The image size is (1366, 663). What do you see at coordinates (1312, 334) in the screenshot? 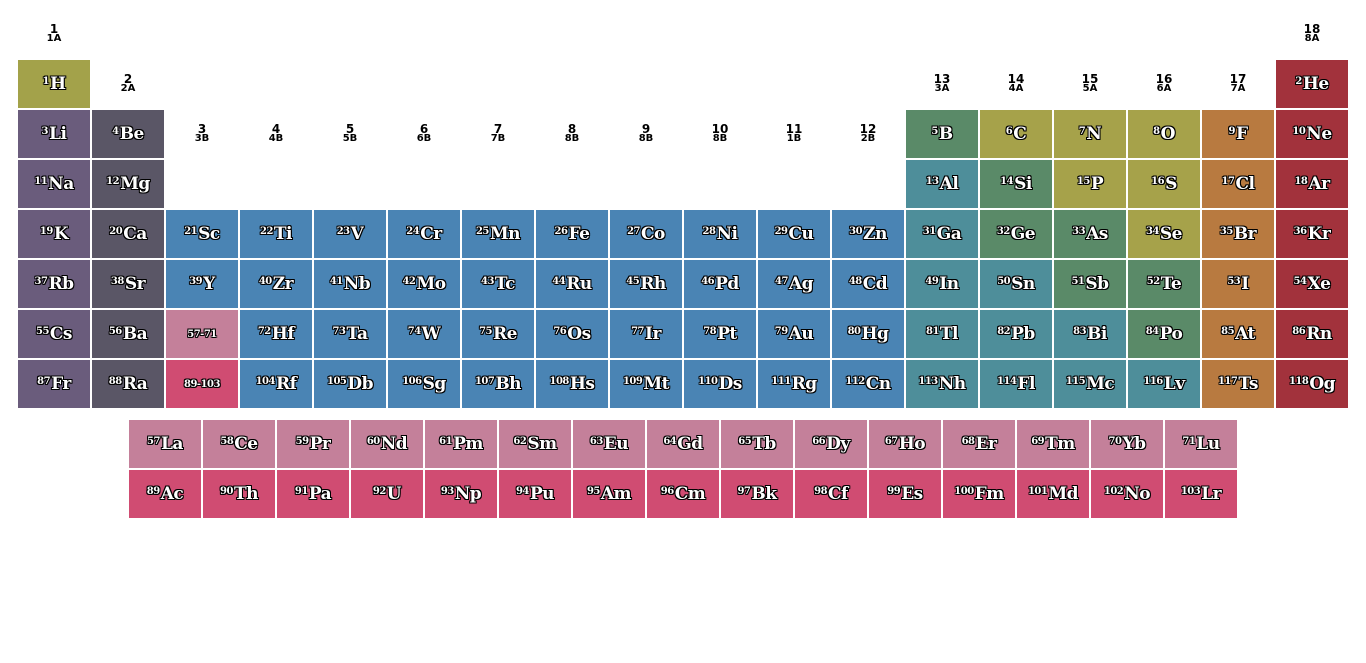
I see `element-rn: 86 Rn` at bounding box center [1312, 334].